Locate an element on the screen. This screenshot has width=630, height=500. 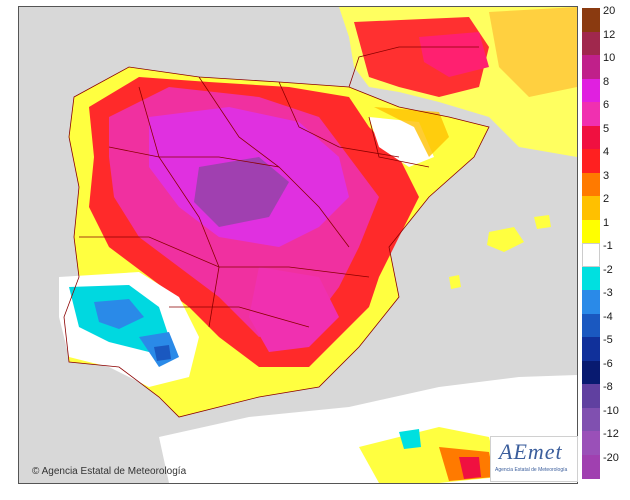
logo-subtitle: Agencia Estatal de Meteorología is located at coordinates (531, 470).